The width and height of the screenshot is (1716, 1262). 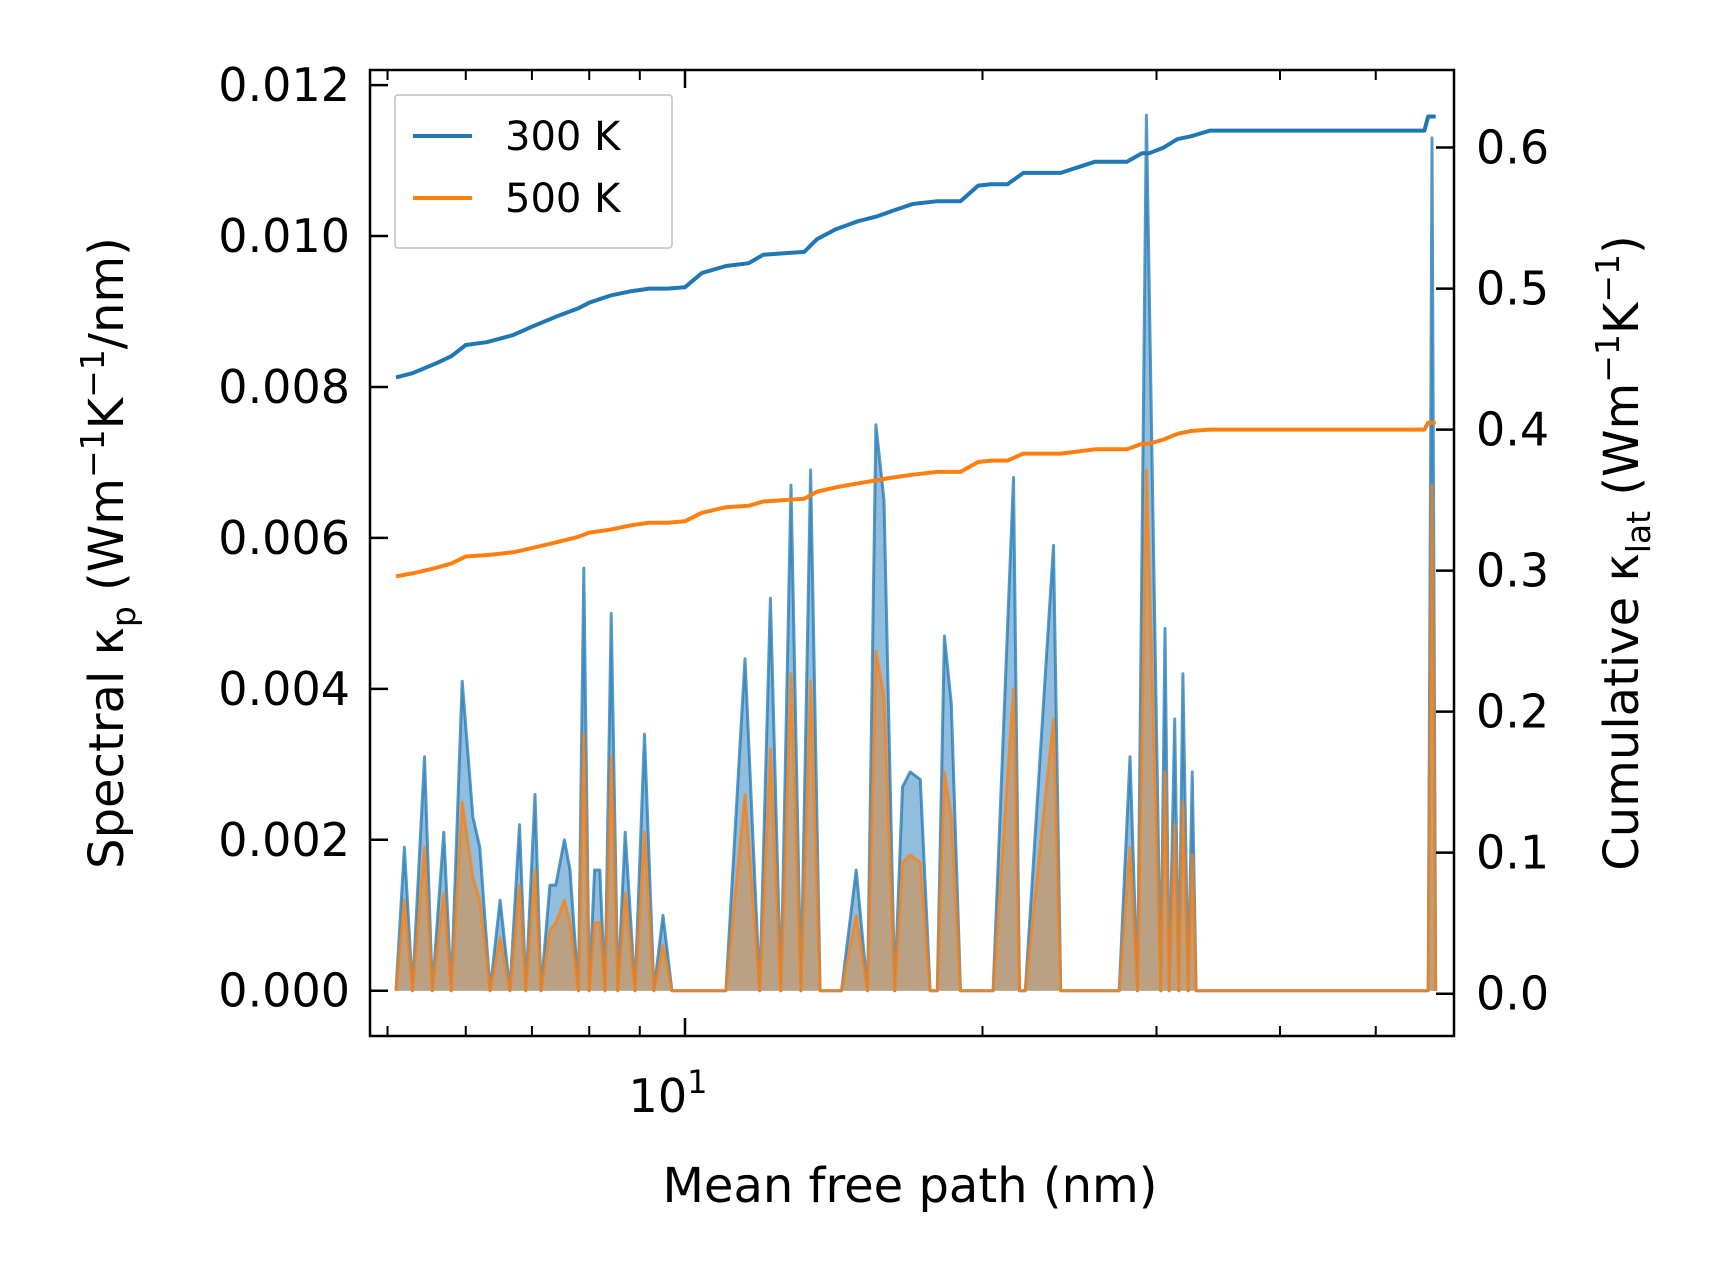 I want to click on legend-box, so click(x=533, y=171).